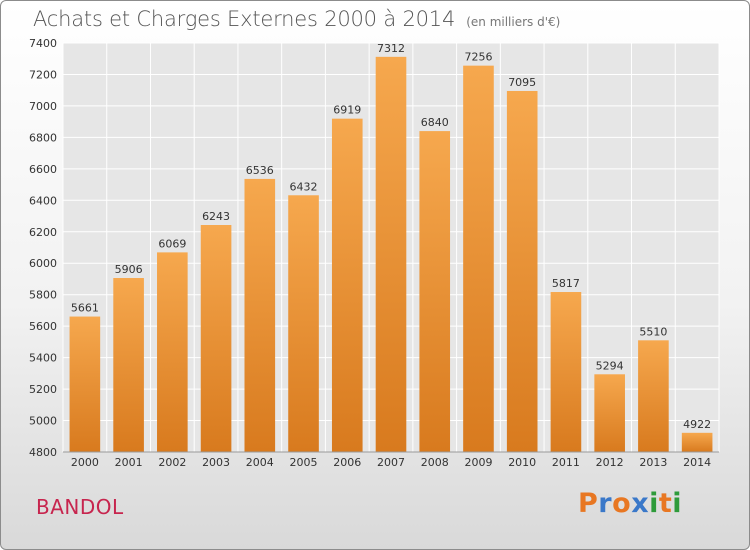  I want to click on logo-letter: t, so click(665, 503).